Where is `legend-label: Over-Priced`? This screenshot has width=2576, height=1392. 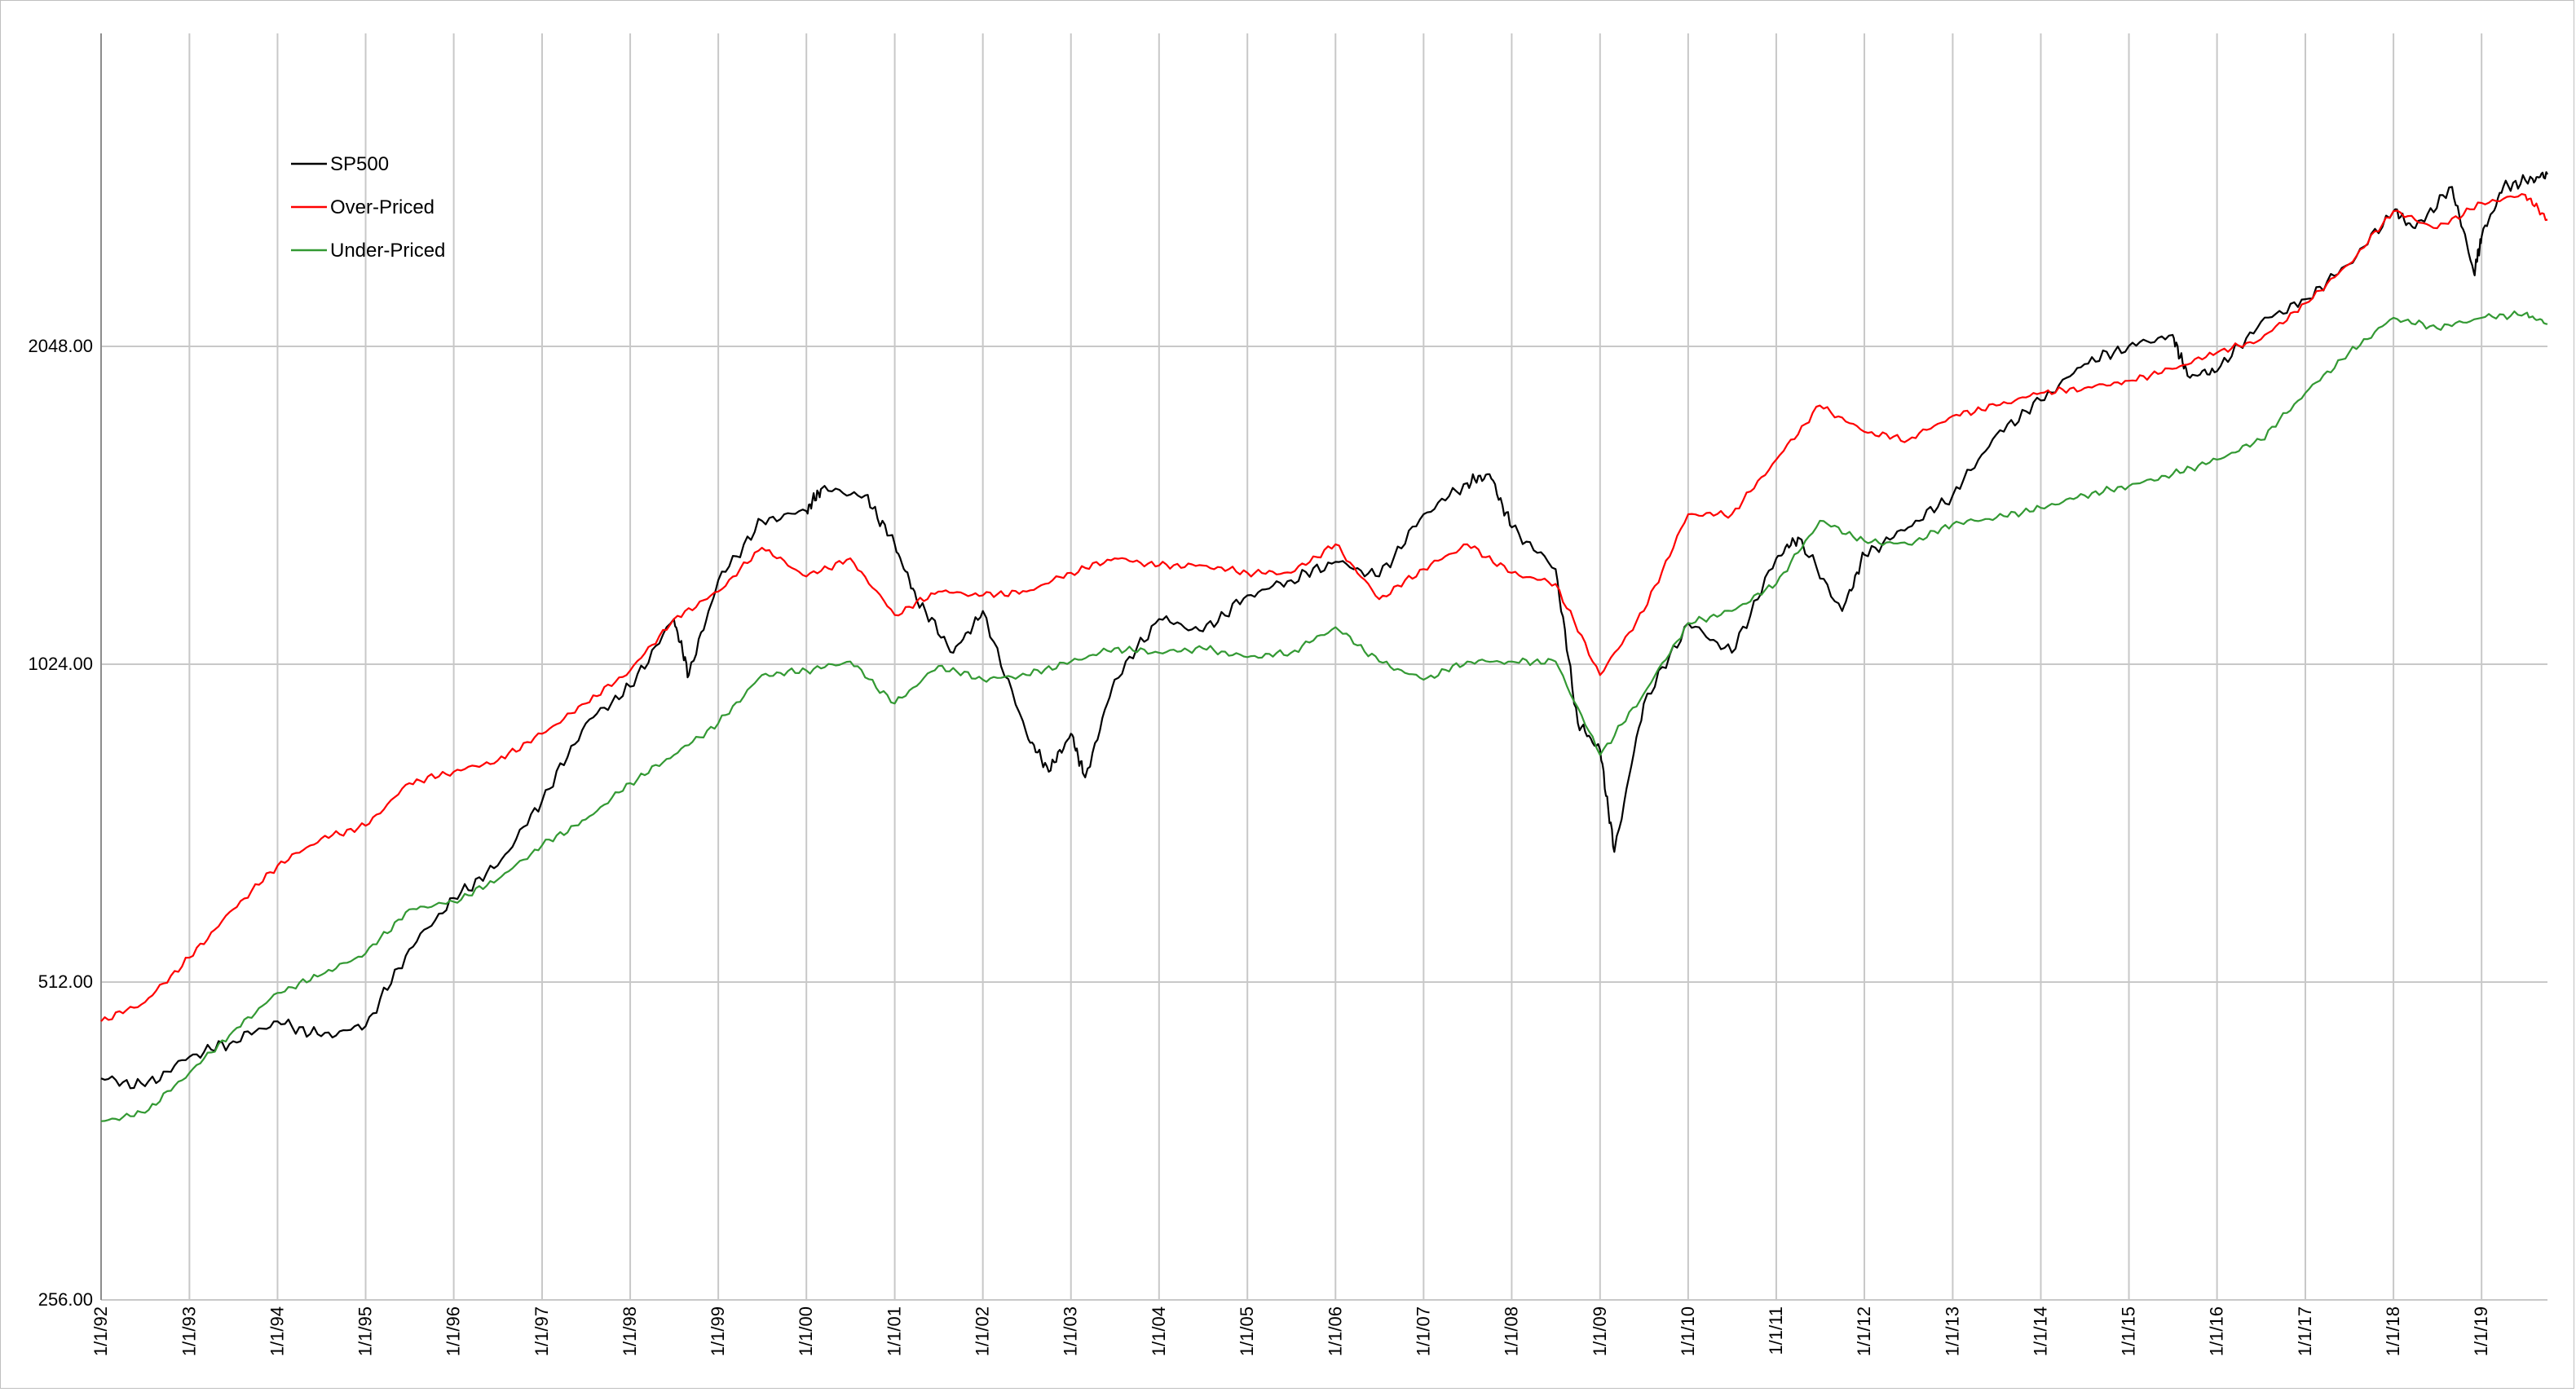 legend-label: Over-Priced is located at coordinates (382, 207).